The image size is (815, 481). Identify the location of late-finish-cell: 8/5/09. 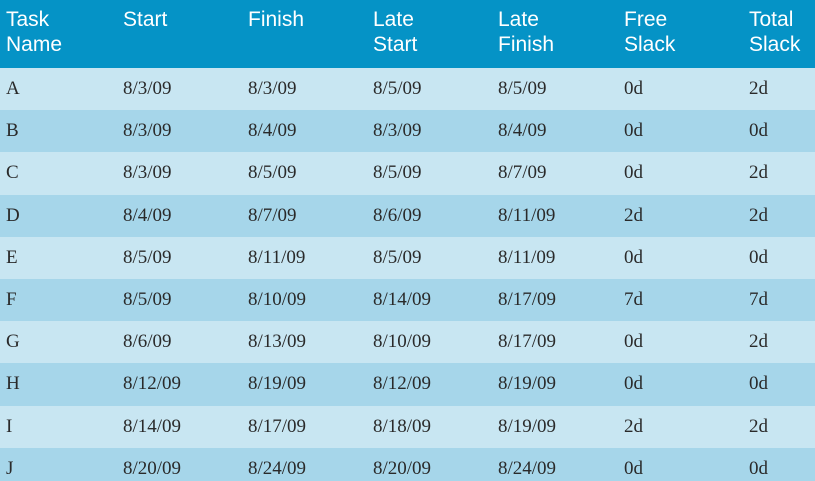
(522, 89).